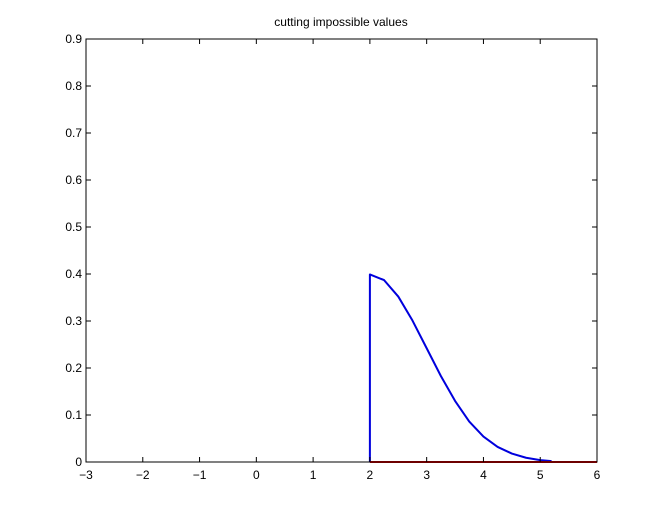  I want to click on y-tick-label: 0.3, so click(73, 321).